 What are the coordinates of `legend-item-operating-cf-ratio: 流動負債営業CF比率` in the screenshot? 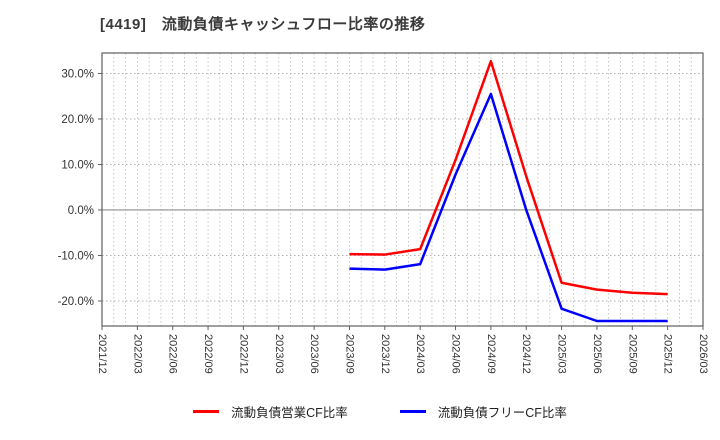 It's located at (270, 411).